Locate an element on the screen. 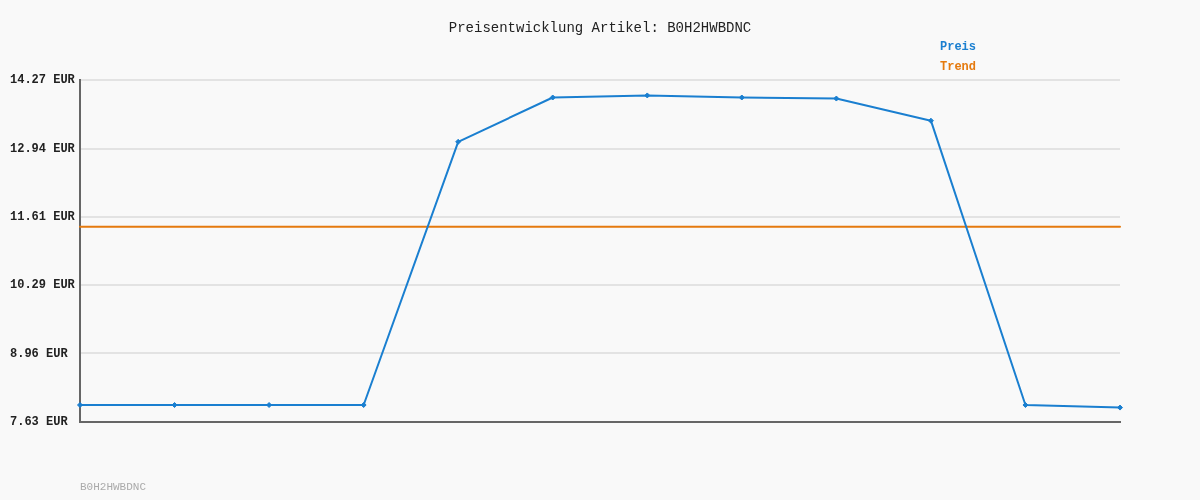 This screenshot has height=500, width=1200. y-tick-label: 14.27 EUR is located at coordinates (43, 80).